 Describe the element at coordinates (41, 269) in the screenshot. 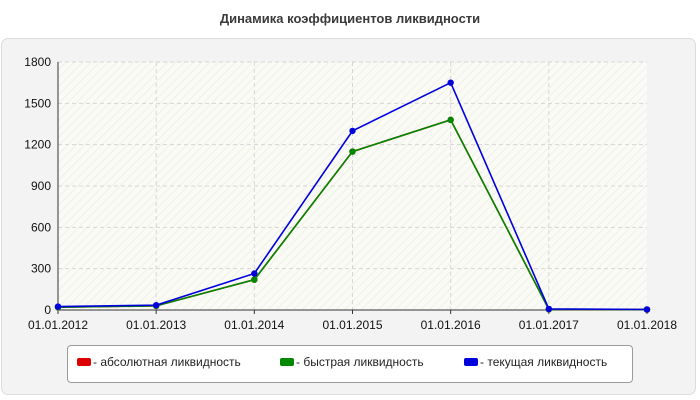

I see `y-tick-label: 300` at that location.